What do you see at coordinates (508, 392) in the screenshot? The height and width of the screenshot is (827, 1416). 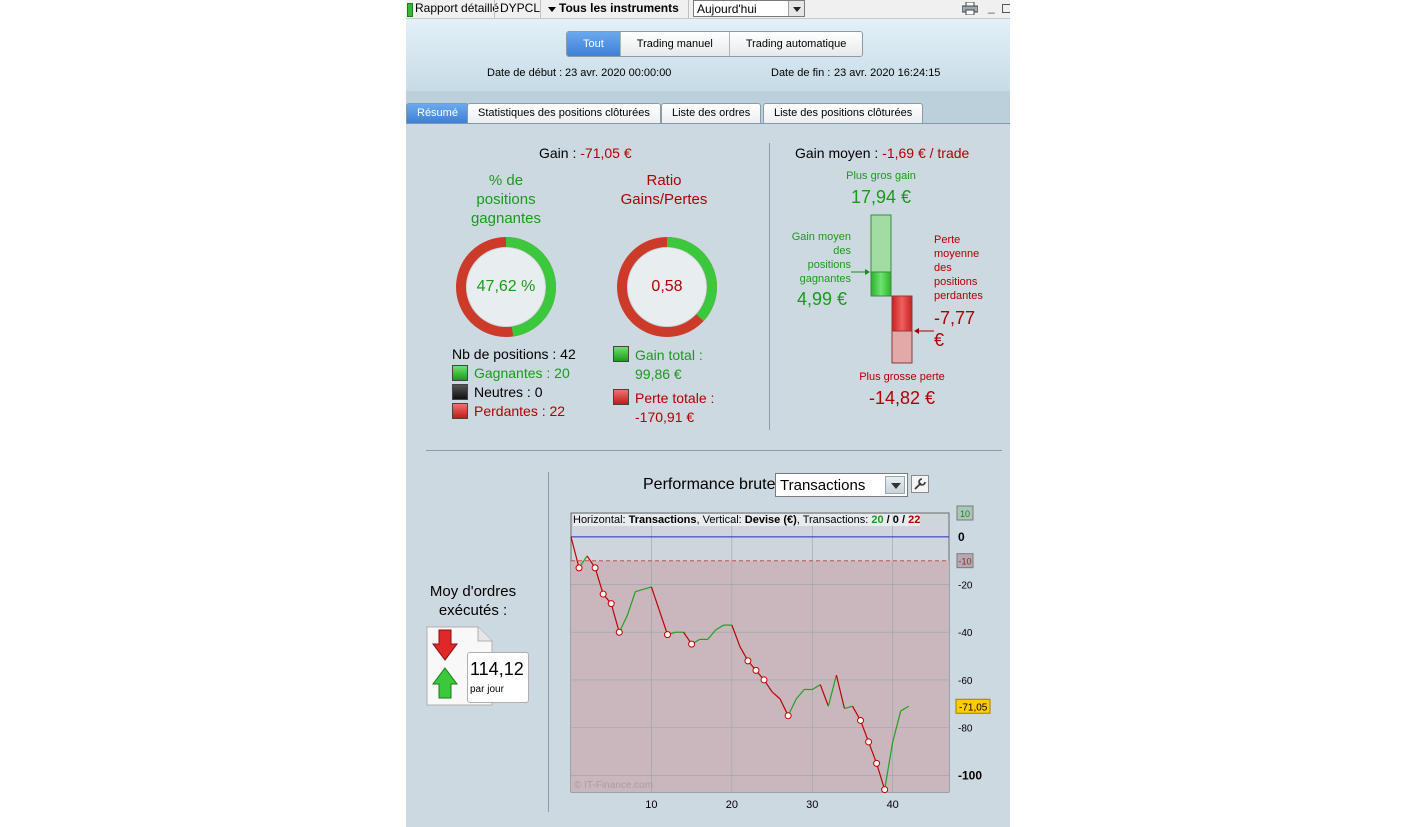 I see `neutral-count: Neutres : 0` at bounding box center [508, 392].